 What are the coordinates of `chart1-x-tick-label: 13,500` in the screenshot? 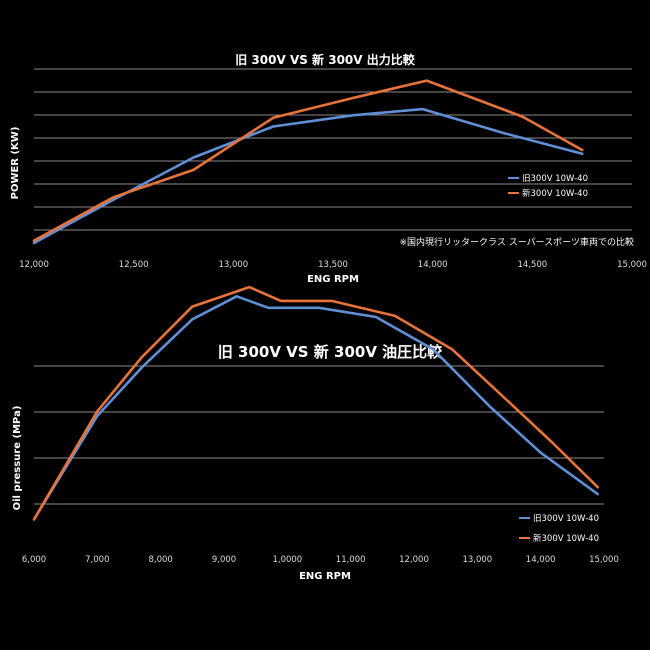 It's located at (333, 265).